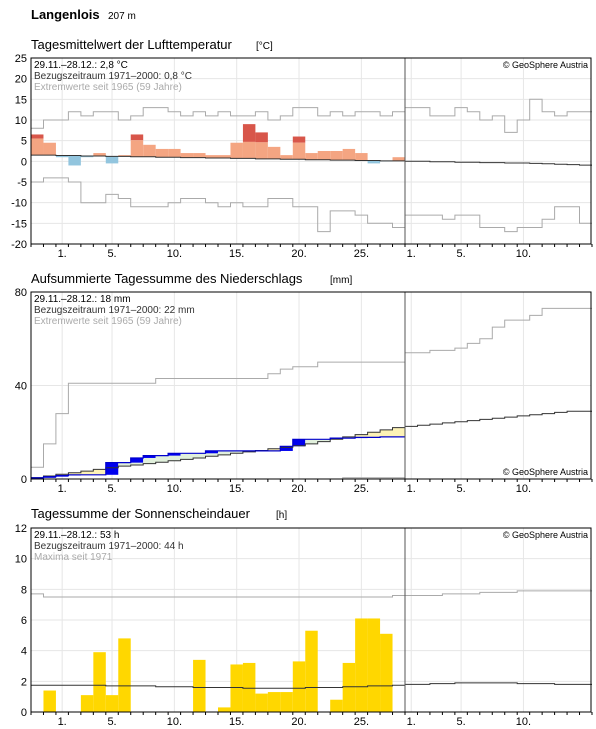  Describe the element at coordinates (22, 183) in the screenshot. I see `y-tick-label: -5` at that location.